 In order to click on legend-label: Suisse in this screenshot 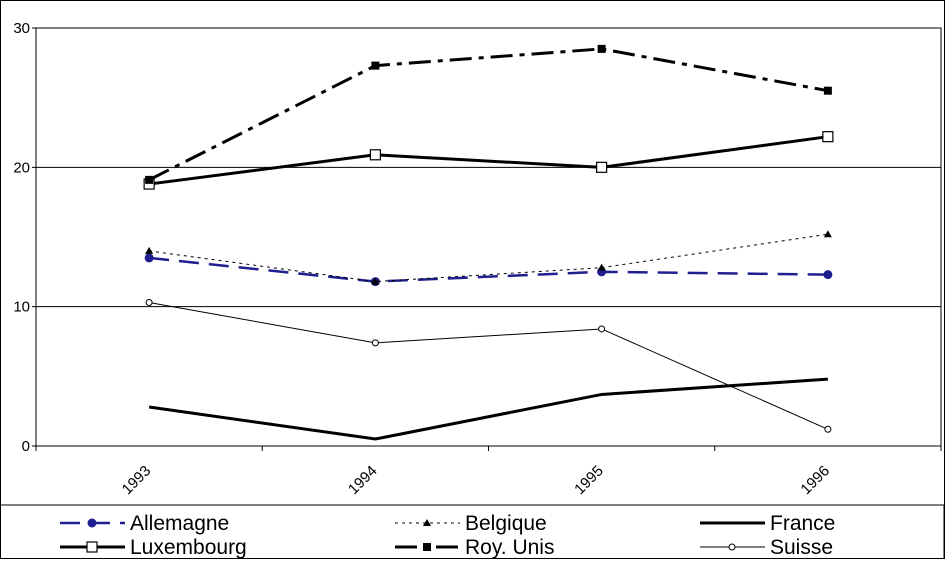, I will do `click(801, 547)`.